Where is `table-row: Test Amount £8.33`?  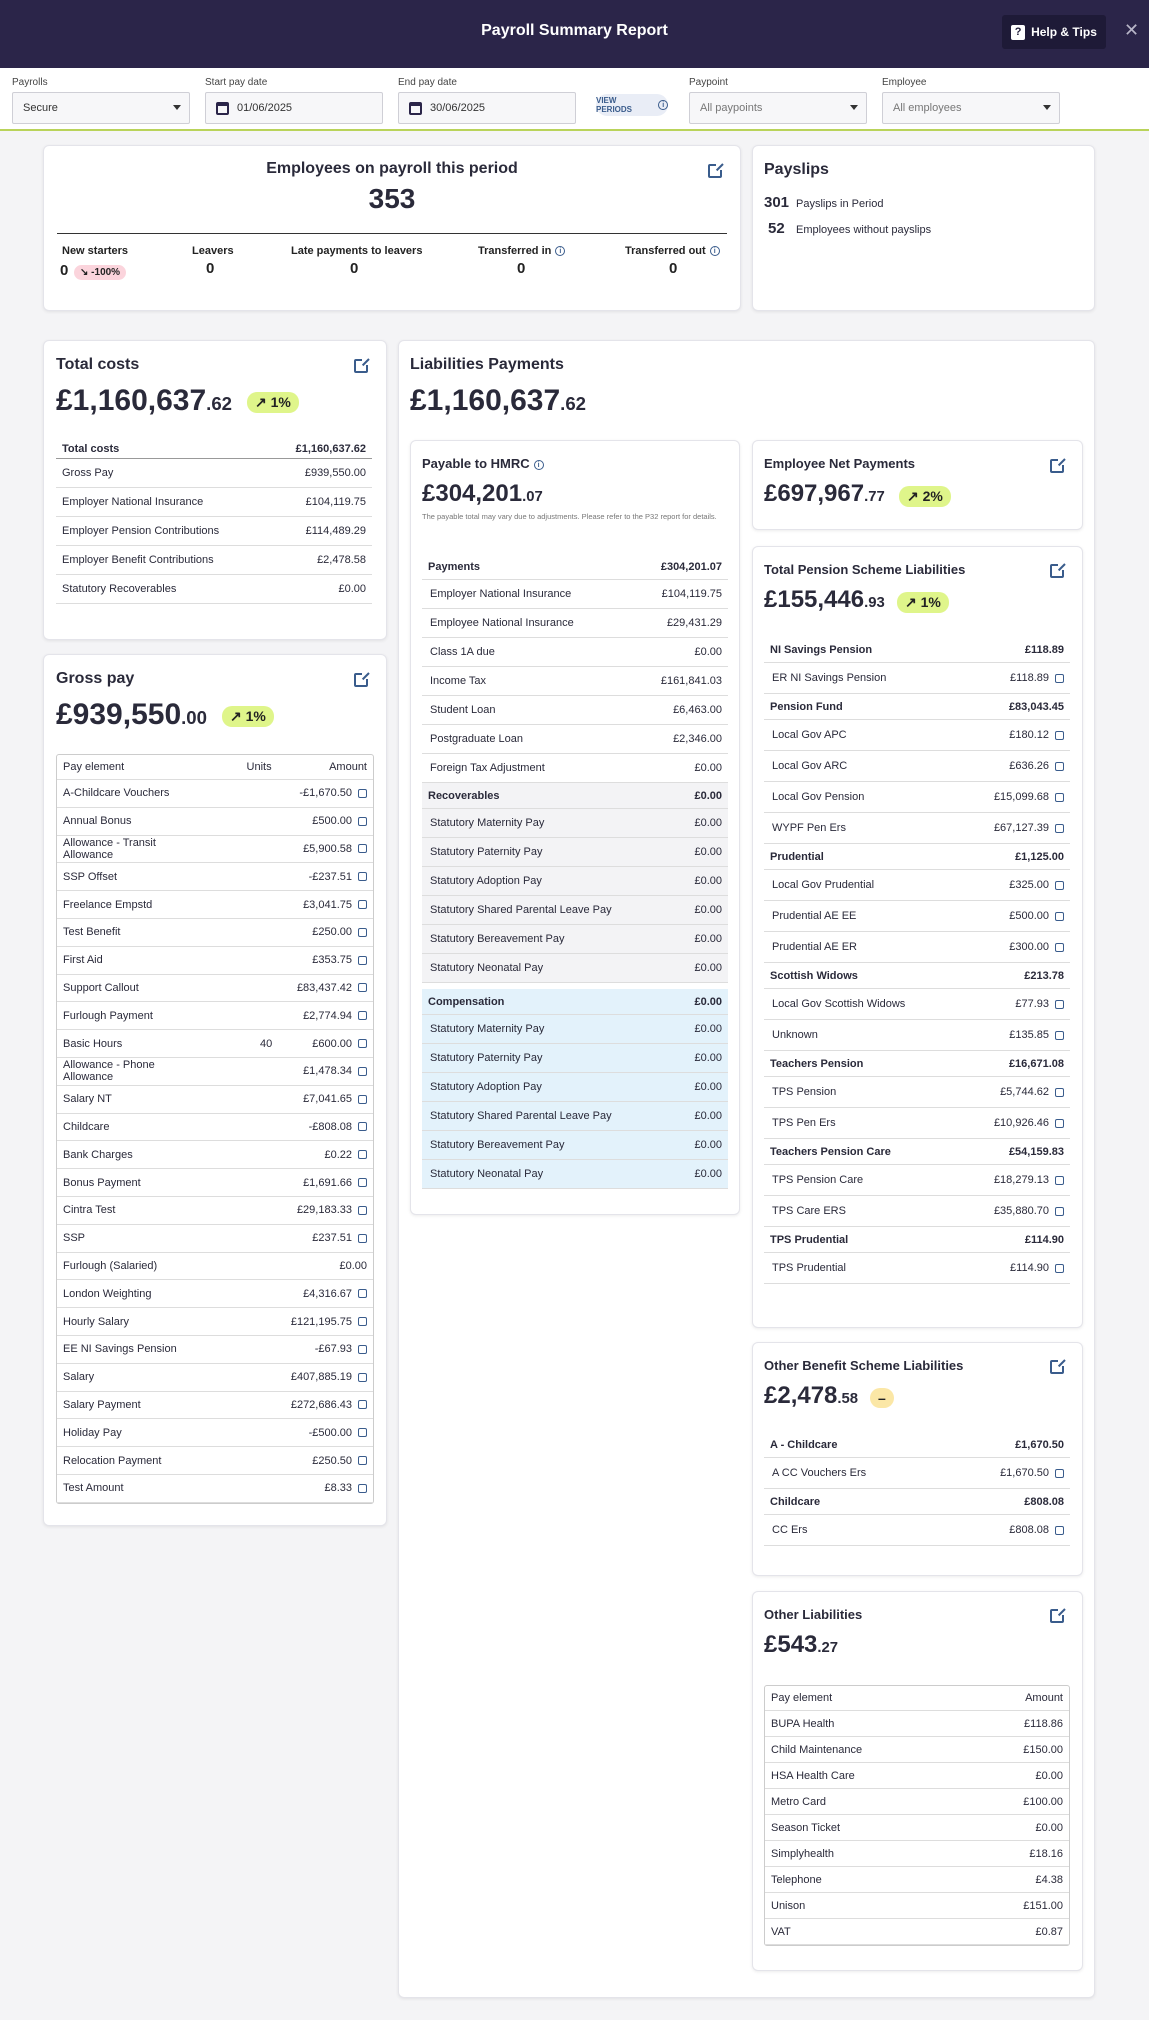 table-row: Test Amount £8.33 is located at coordinates (215, 1489).